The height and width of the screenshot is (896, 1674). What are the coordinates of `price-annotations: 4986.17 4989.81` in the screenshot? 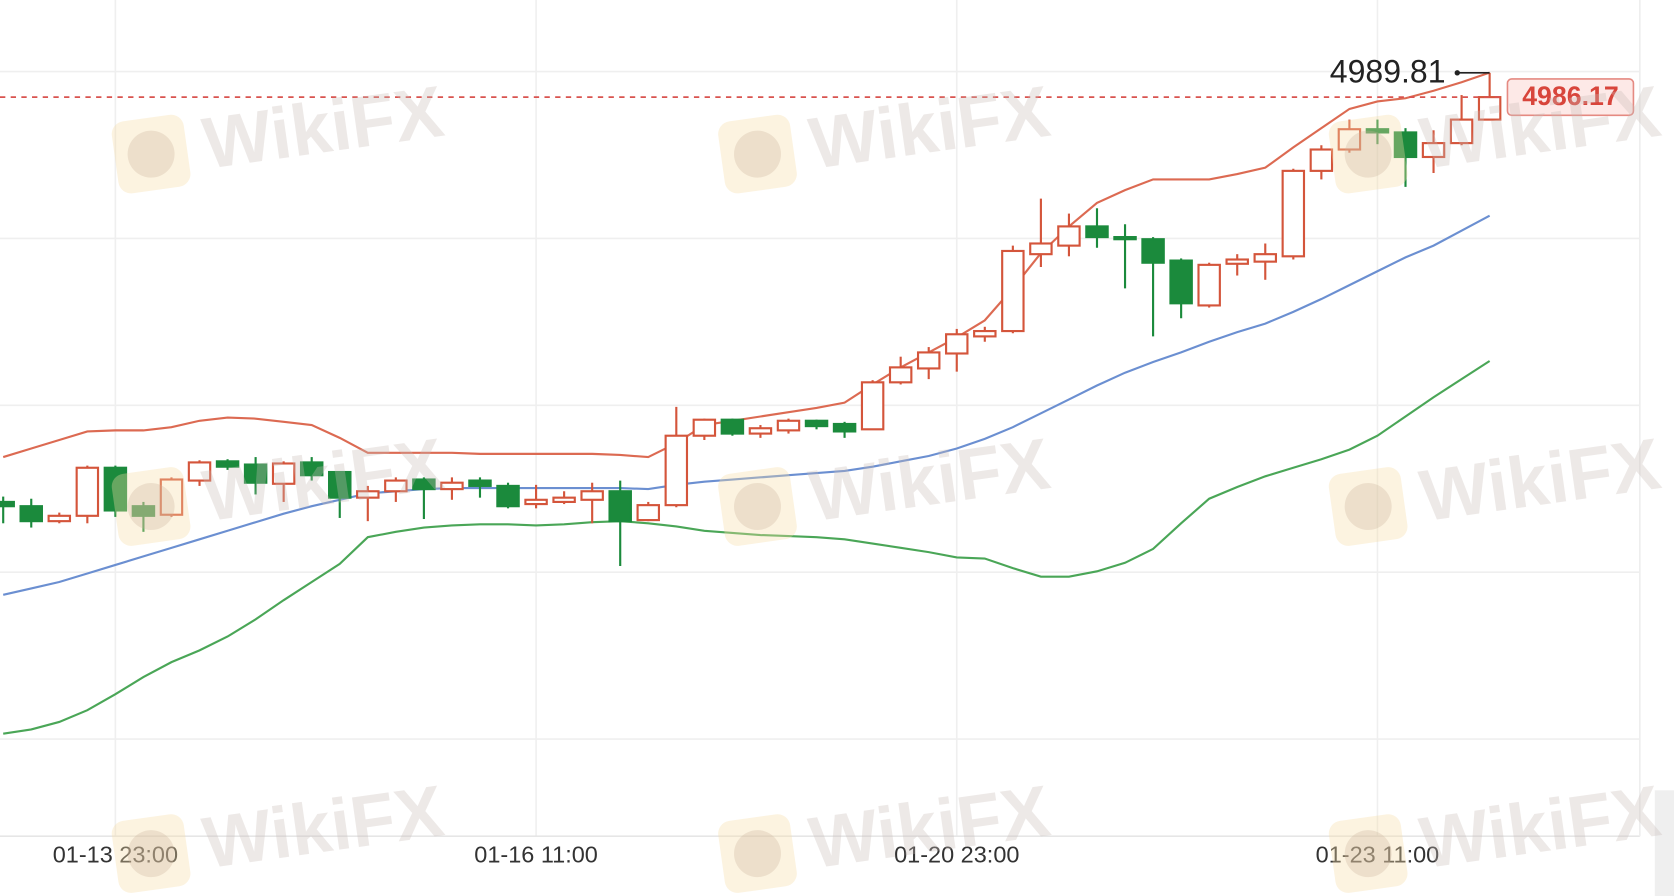 It's located at (817, 85).